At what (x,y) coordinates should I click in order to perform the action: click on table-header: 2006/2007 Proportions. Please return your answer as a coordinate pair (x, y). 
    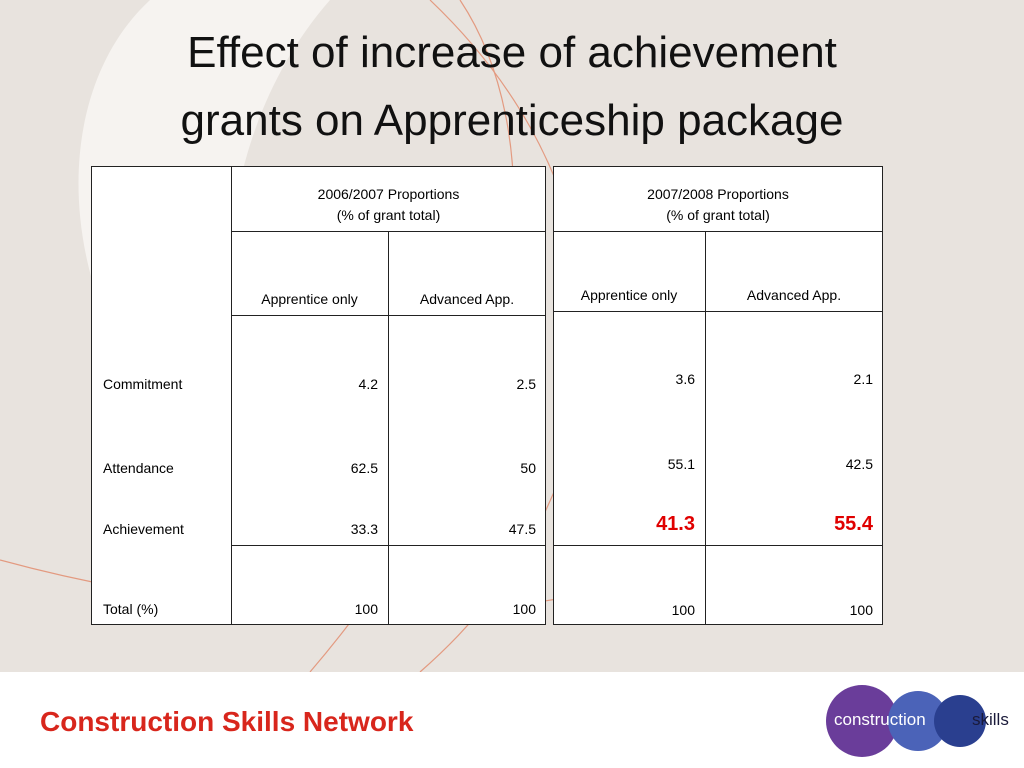
    Looking at the image, I should click on (388, 194).